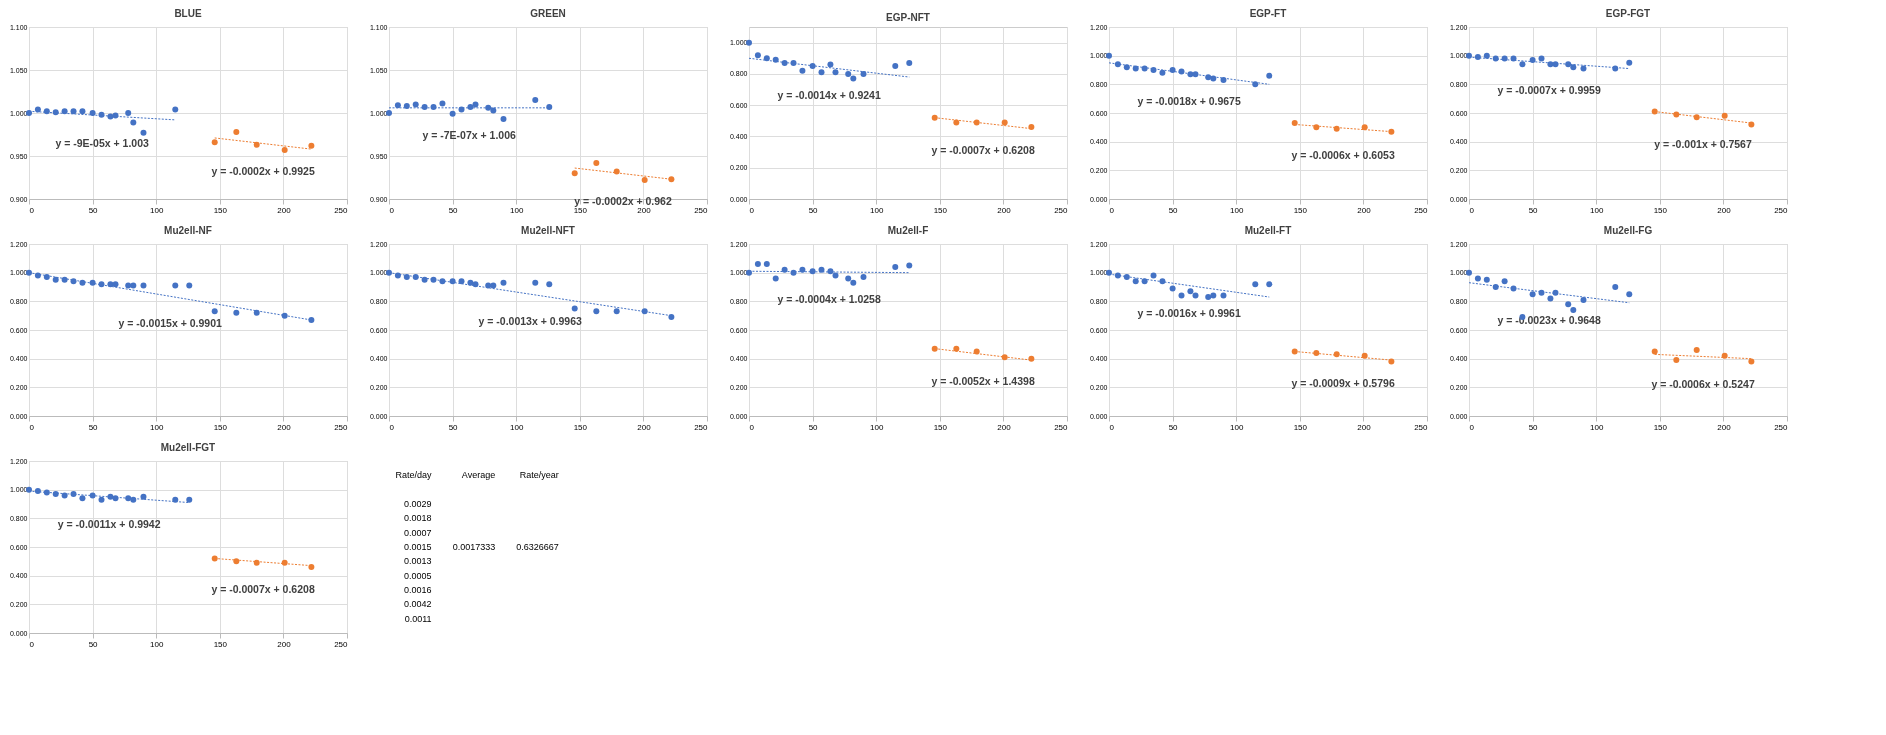 This screenshot has width=1886, height=735. What do you see at coordinates (418, 504) in the screenshot?
I see `text: 0.0029` at bounding box center [418, 504].